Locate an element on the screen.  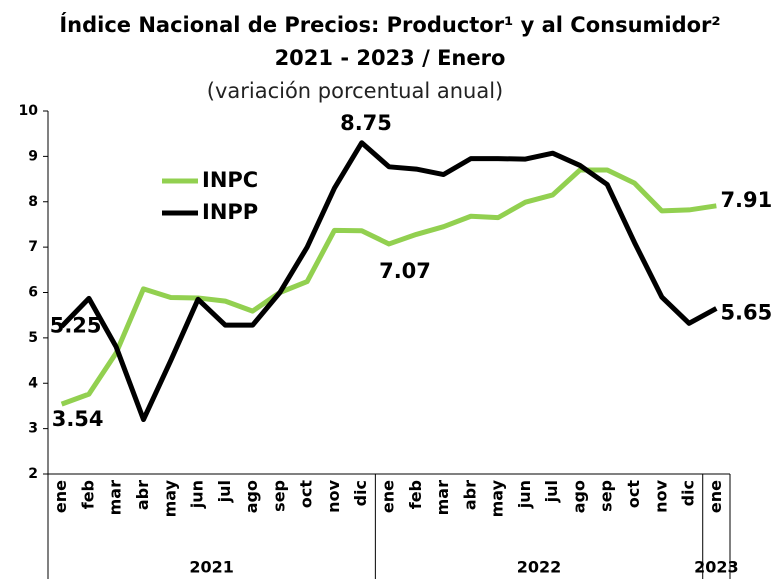
y-tick-label: 4 is located at coordinates (33, 383).